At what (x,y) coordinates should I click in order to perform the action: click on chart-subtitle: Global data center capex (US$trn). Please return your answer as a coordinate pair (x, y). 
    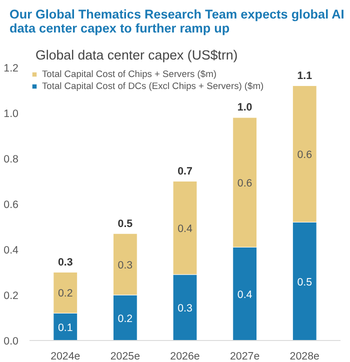
    Looking at the image, I should click on (137, 55).